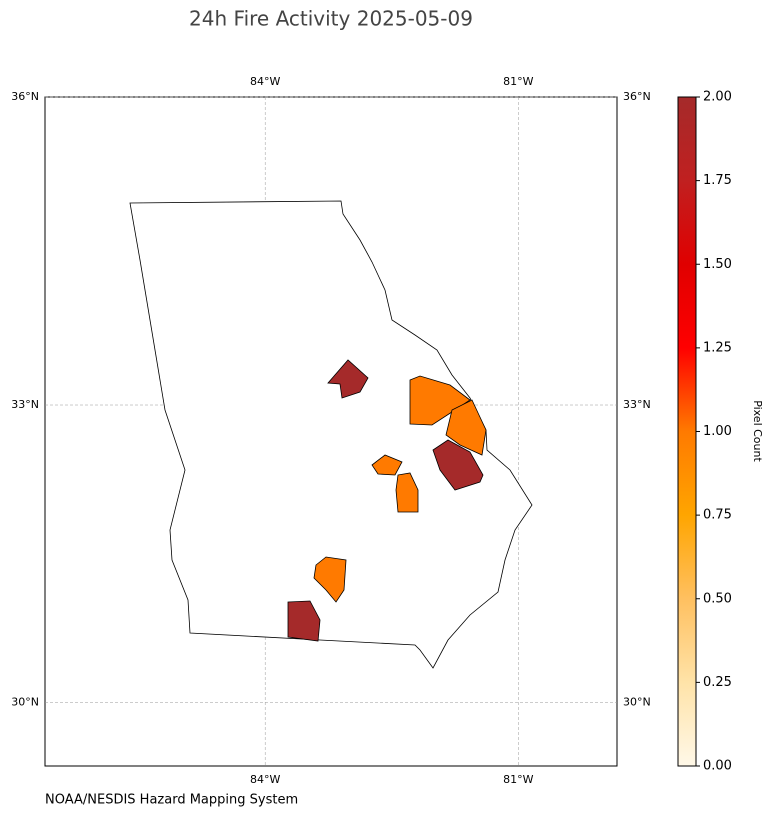  What do you see at coordinates (757, 431) in the screenshot?
I see `colorbar-label: Pixel Count` at bounding box center [757, 431].